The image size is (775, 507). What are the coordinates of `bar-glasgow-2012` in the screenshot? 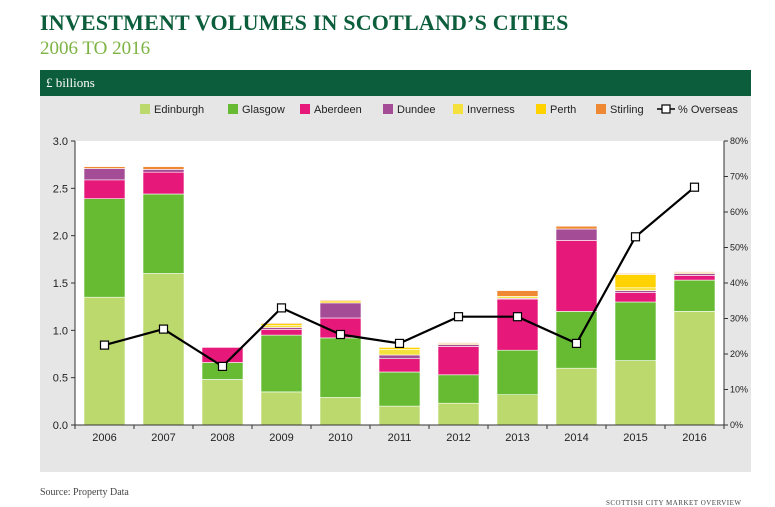 It's located at (458, 389).